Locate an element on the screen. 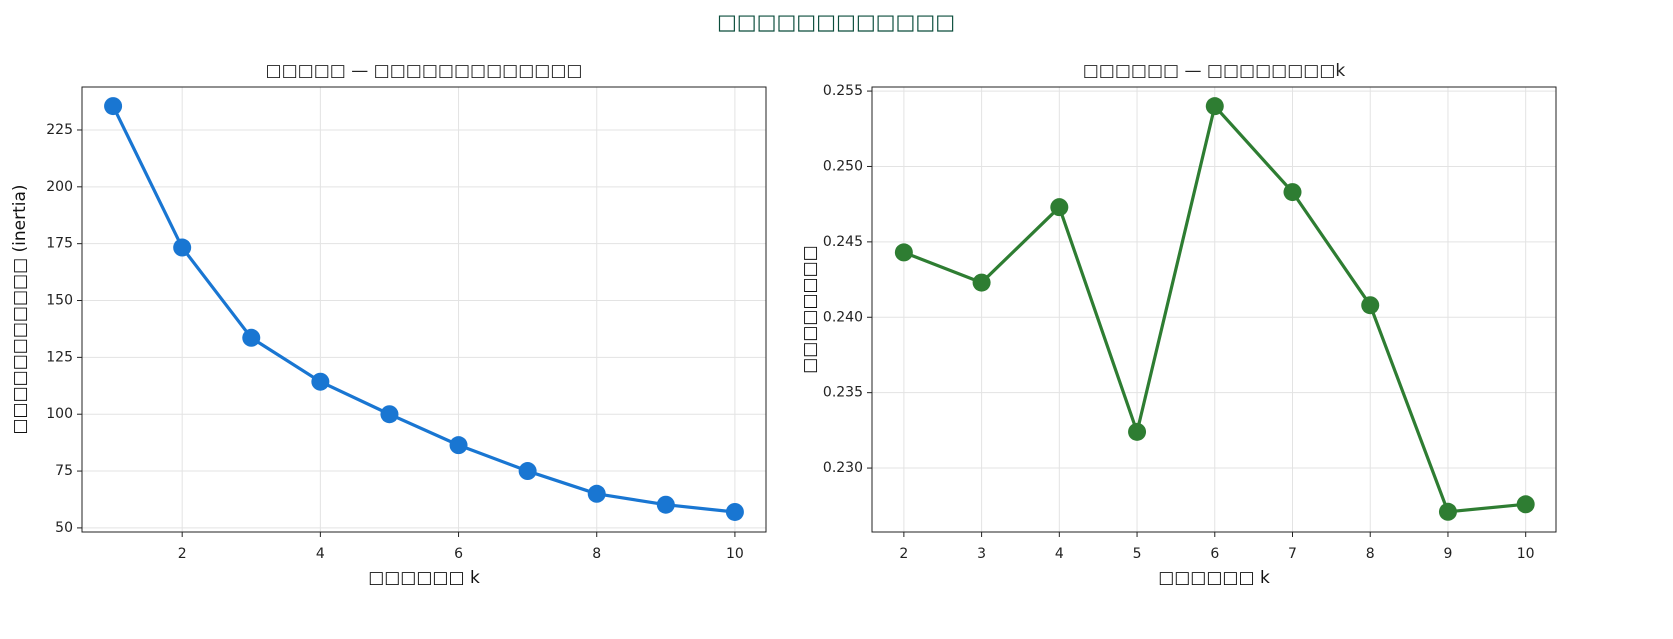 The image size is (1673, 639). y-axis-label: □□□□□□□□□□□ (inertia) is located at coordinates (20, 309).